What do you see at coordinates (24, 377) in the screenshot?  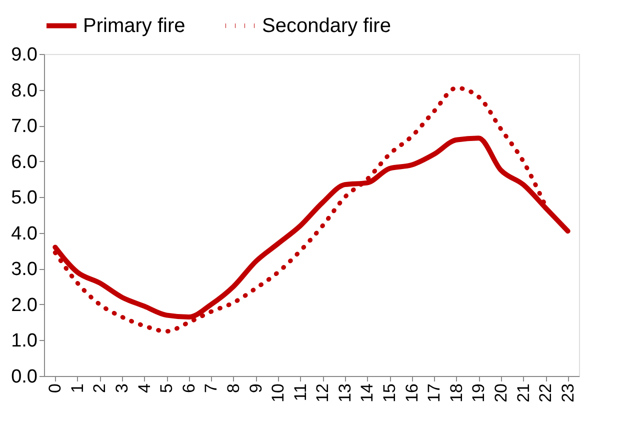 I see `y-tick-label: 0.0` at bounding box center [24, 377].